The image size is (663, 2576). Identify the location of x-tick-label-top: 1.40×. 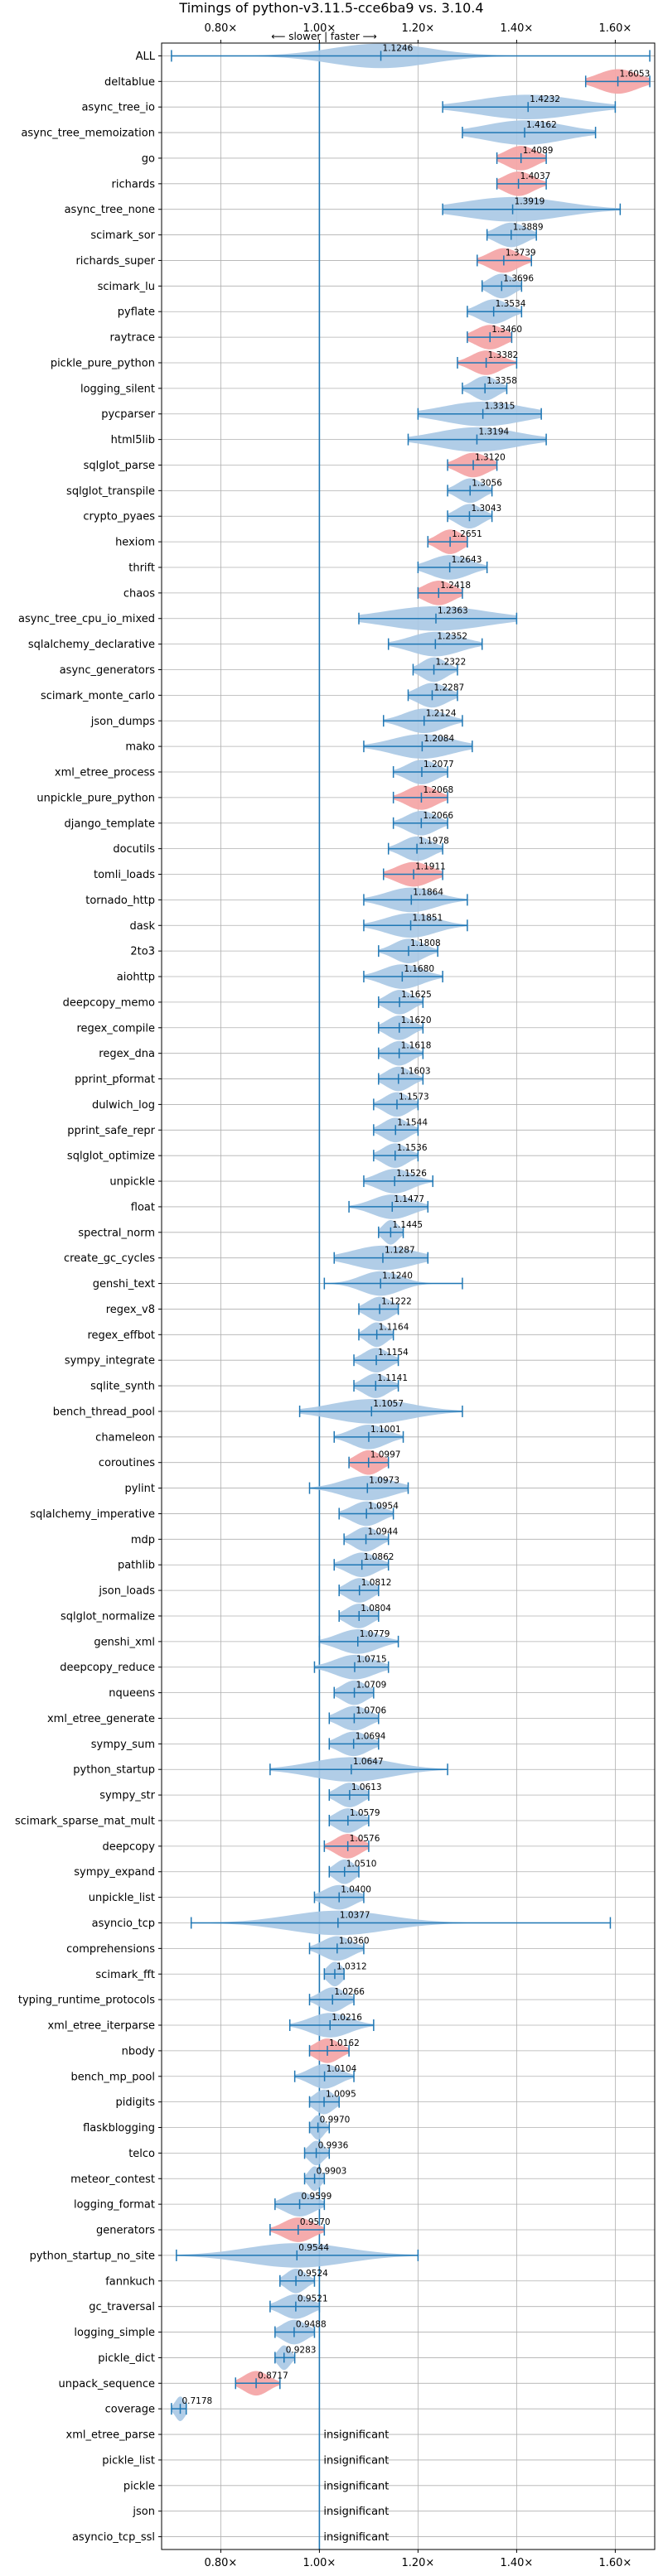
(516, 29).